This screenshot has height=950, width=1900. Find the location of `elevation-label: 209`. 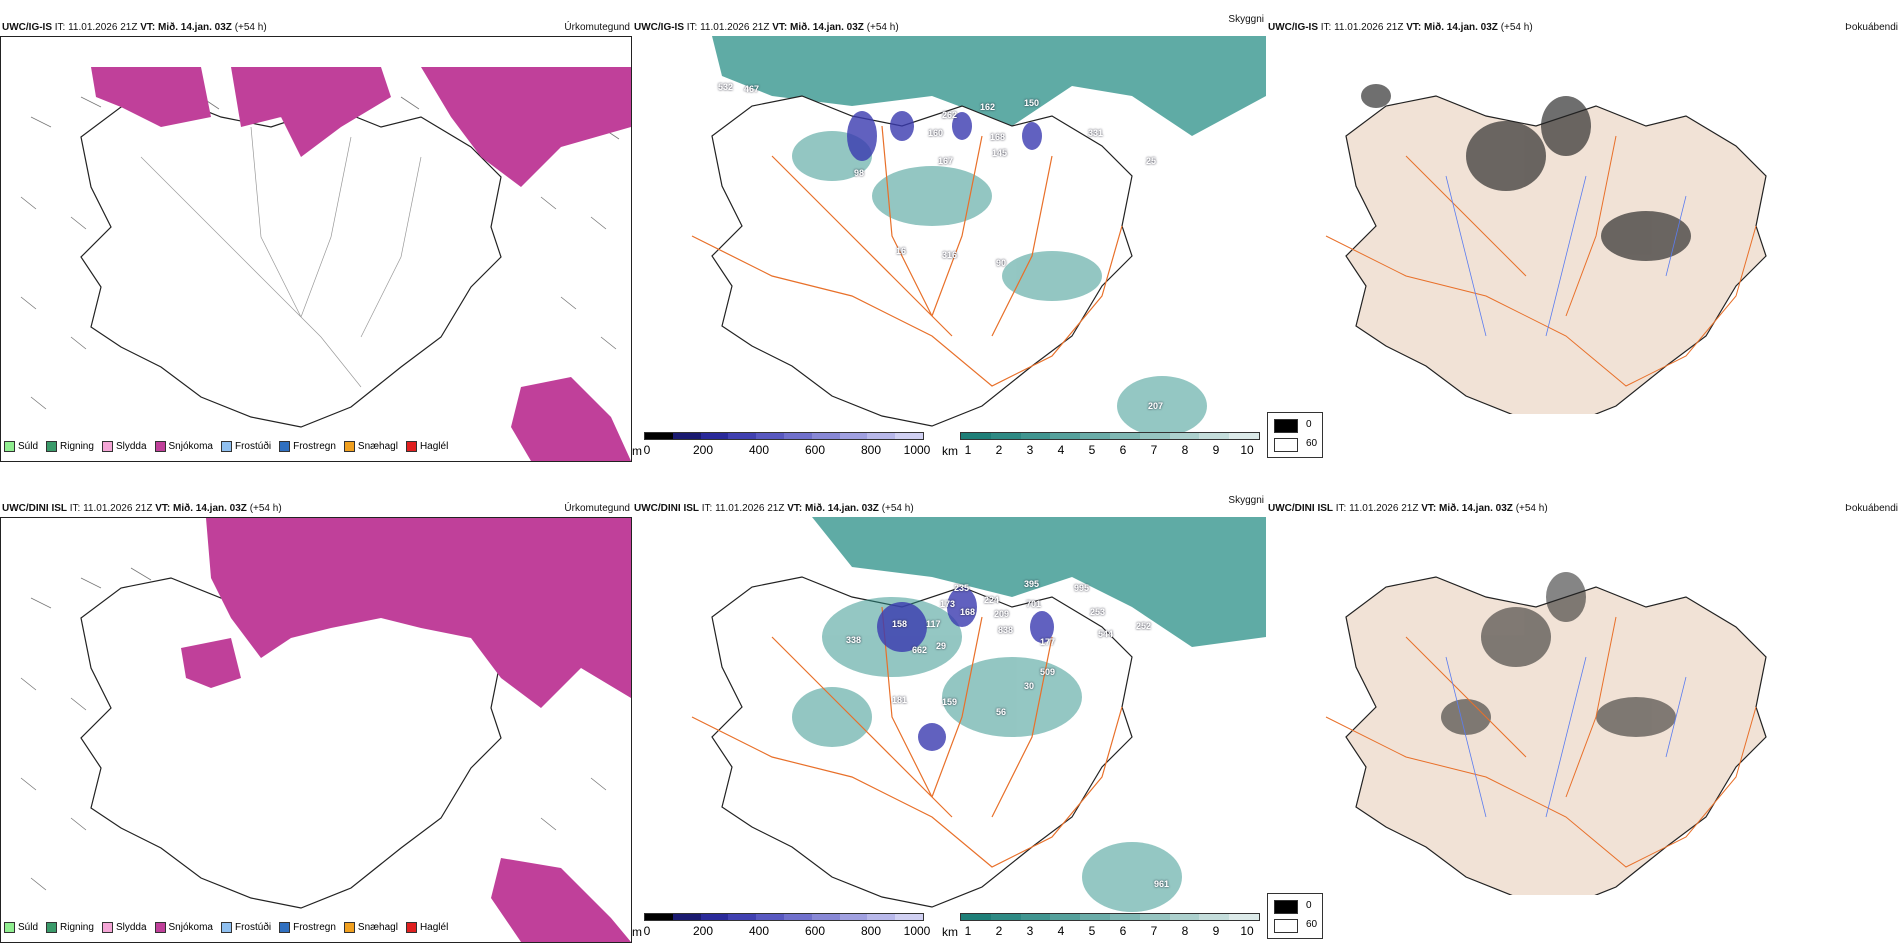

elevation-label: 209 is located at coordinates (1002, 614).